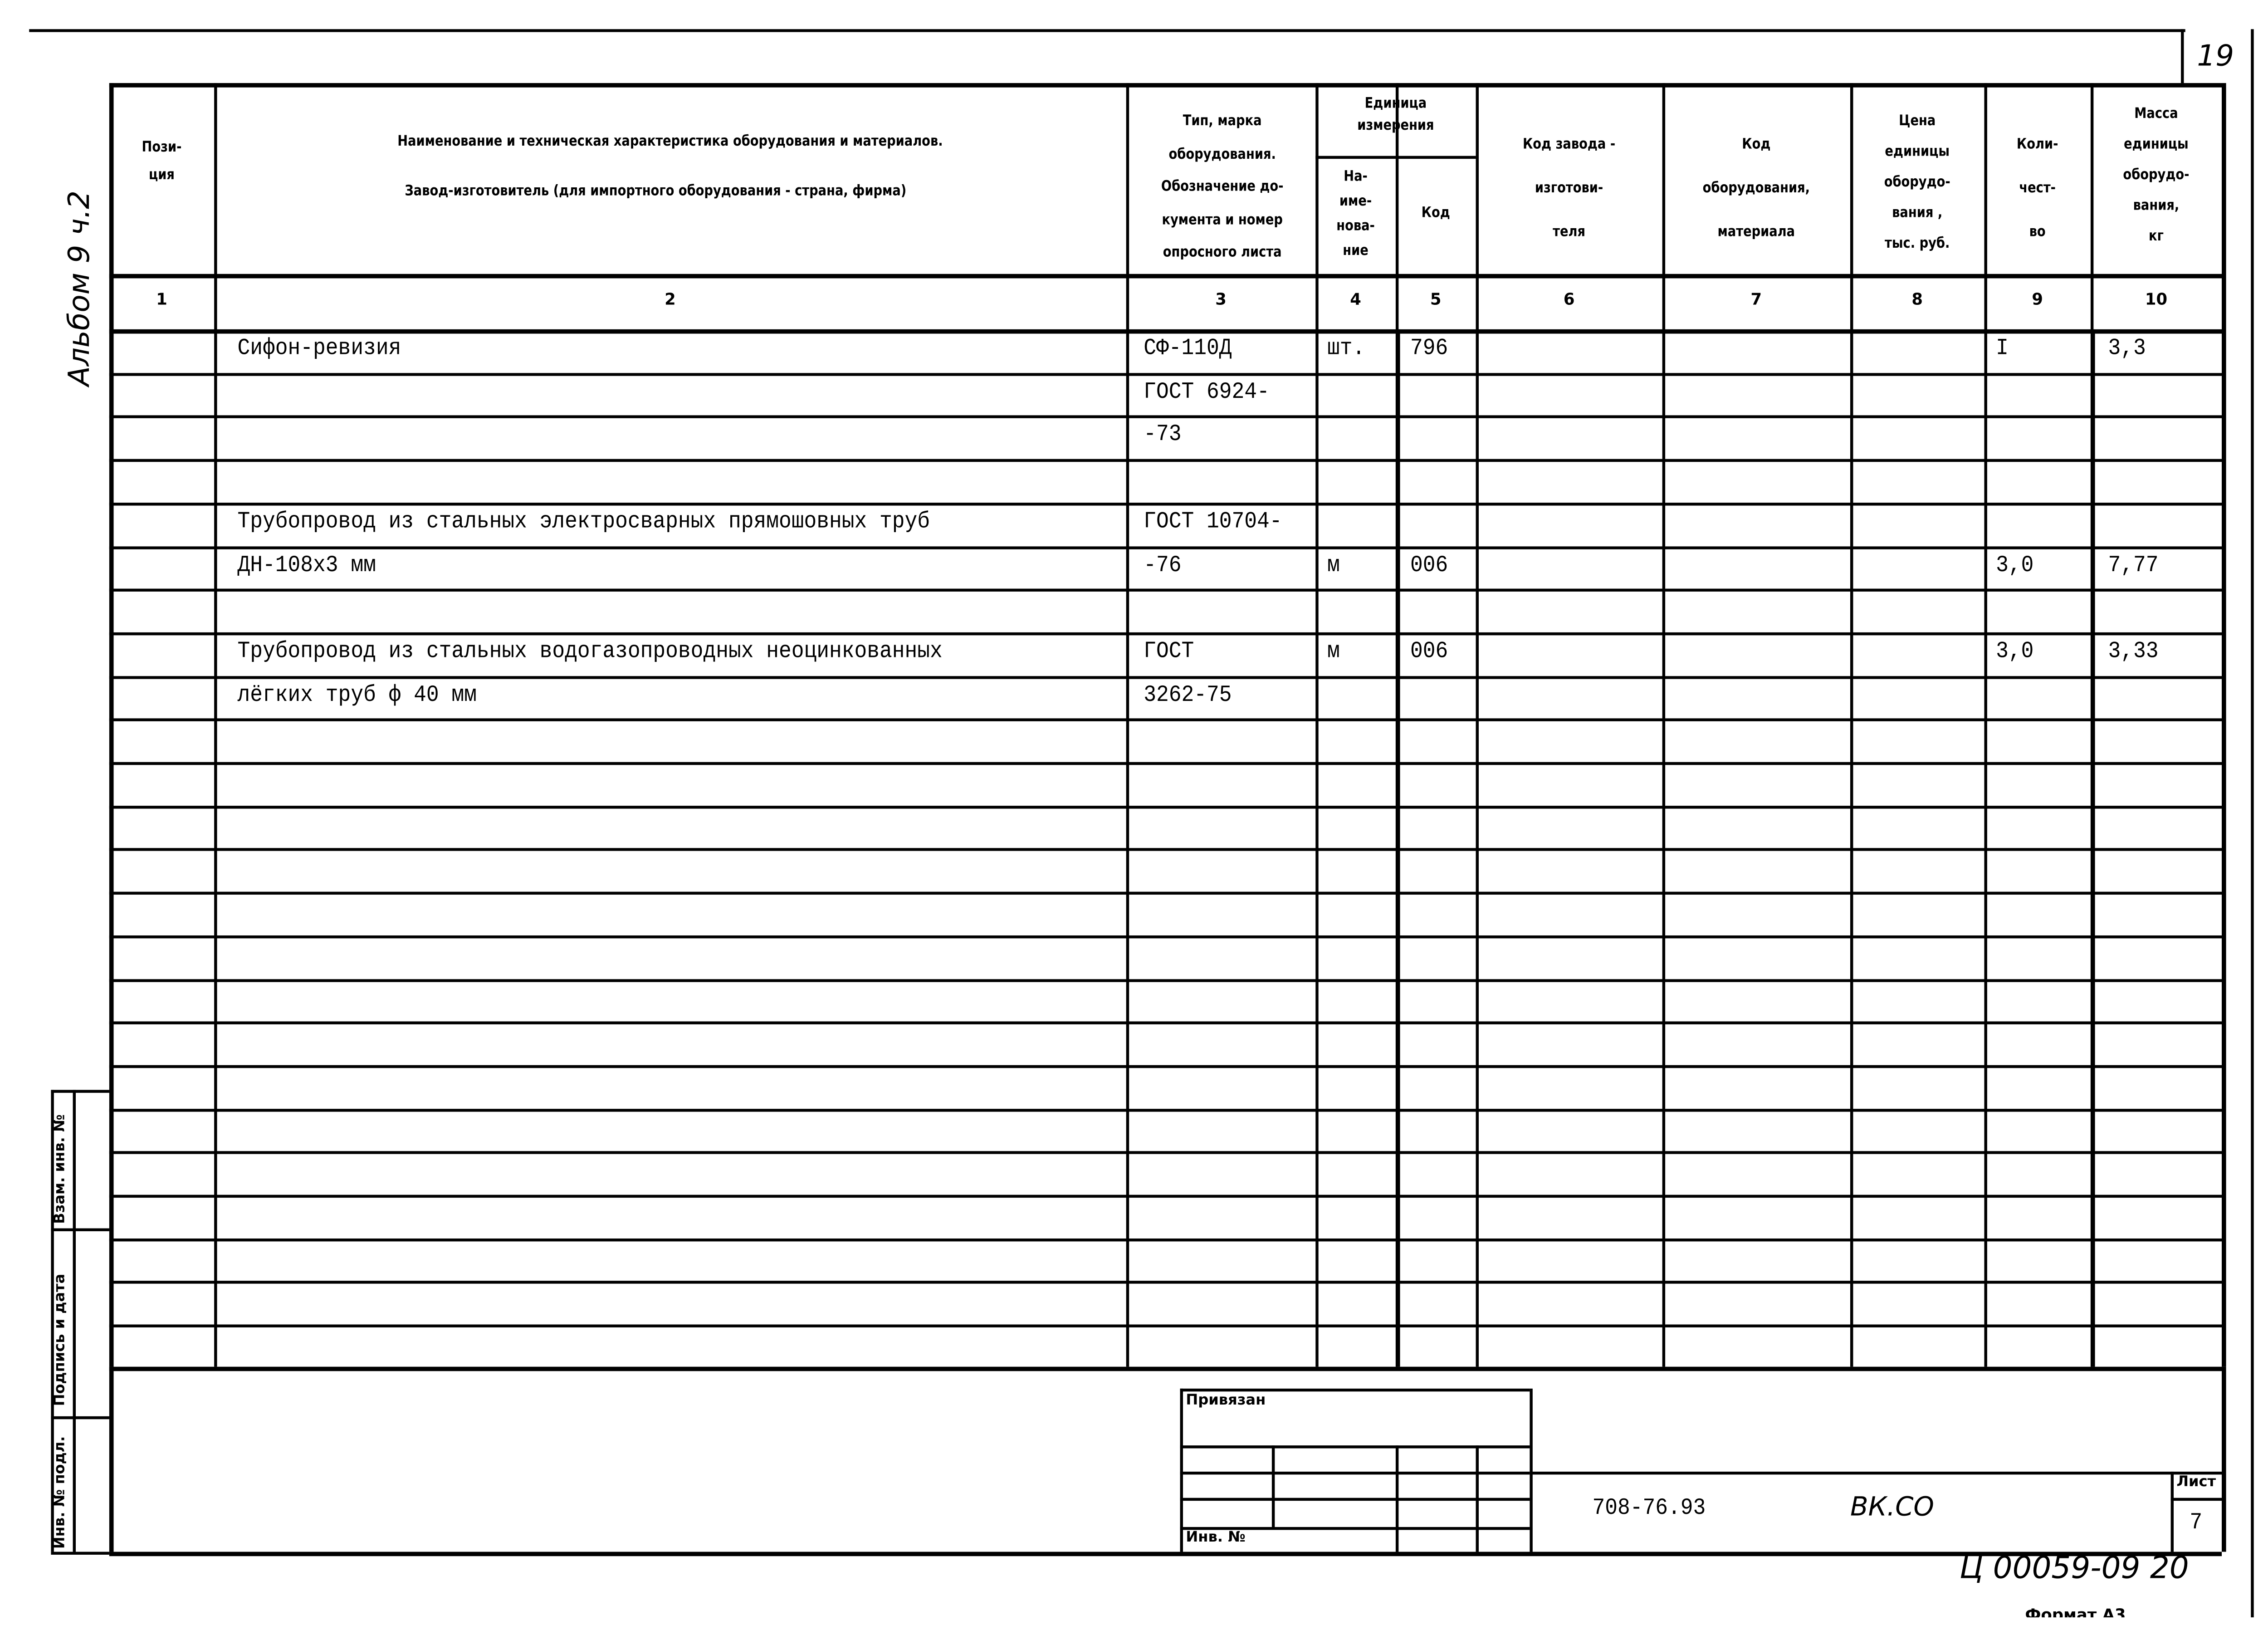 Image resolution: width=2268 pixels, height=1635 pixels. I want to click on column-number: 7, so click(1756, 299).